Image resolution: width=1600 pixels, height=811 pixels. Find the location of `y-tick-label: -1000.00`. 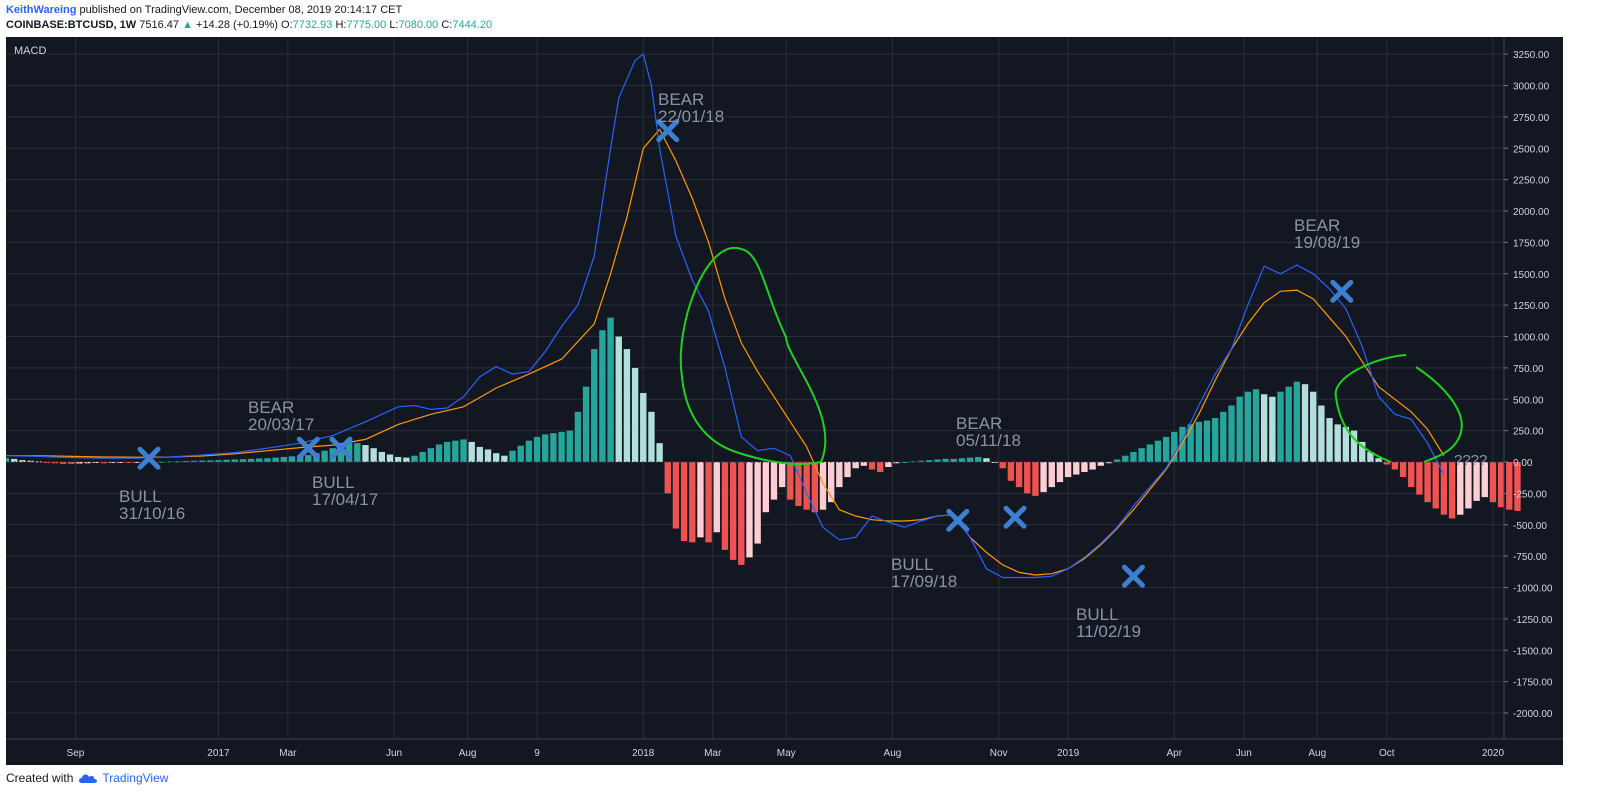

y-tick-label: -1000.00 is located at coordinates (1533, 589).